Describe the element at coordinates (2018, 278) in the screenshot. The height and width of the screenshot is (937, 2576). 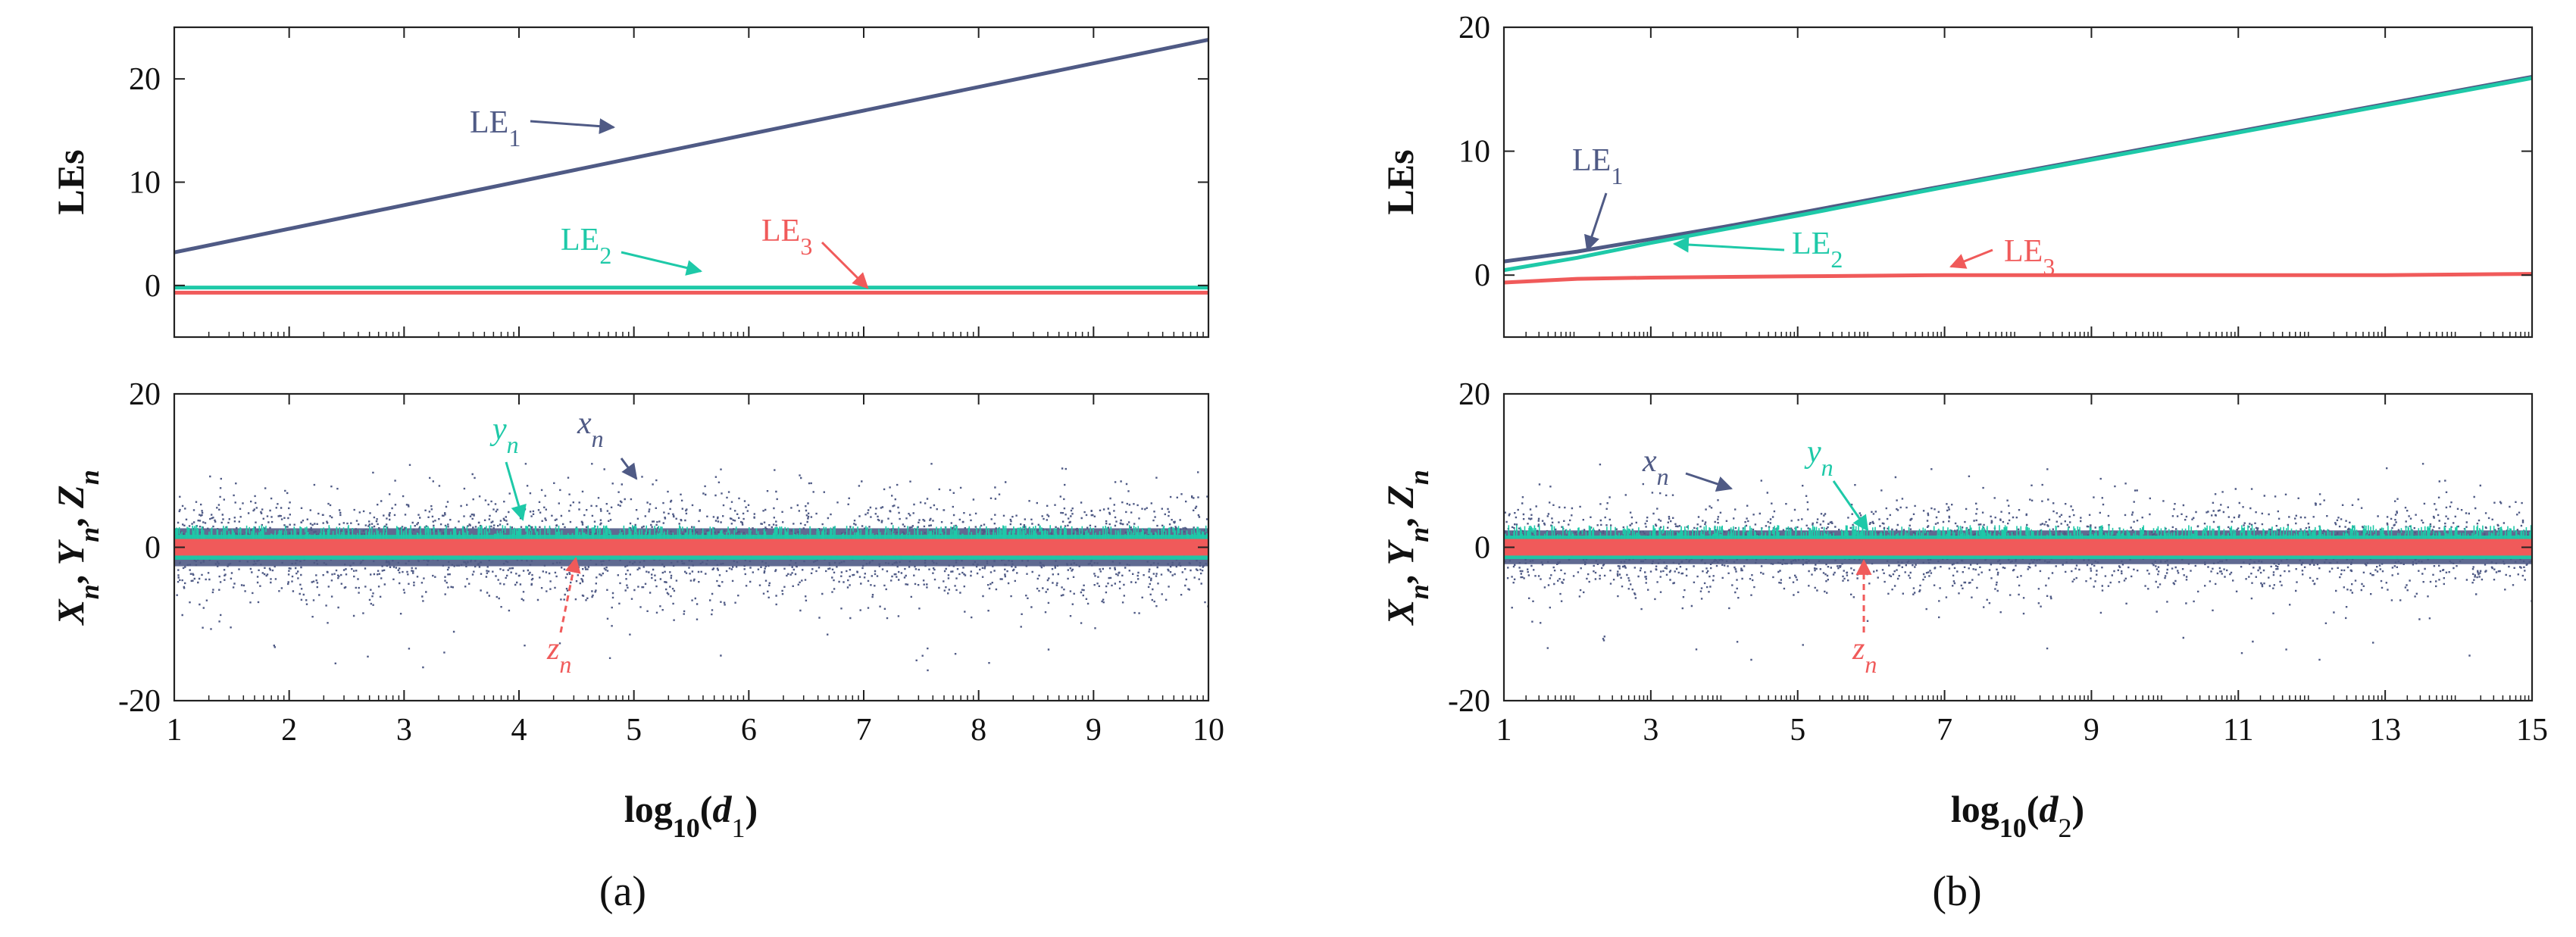
I see `series-line-le3` at that location.